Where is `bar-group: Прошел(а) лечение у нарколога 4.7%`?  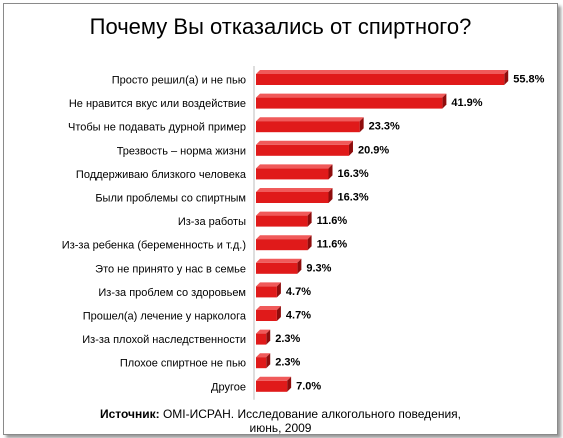 bar-group: Прошел(а) лечение у нарколога 4.7% is located at coordinates (197, 314).